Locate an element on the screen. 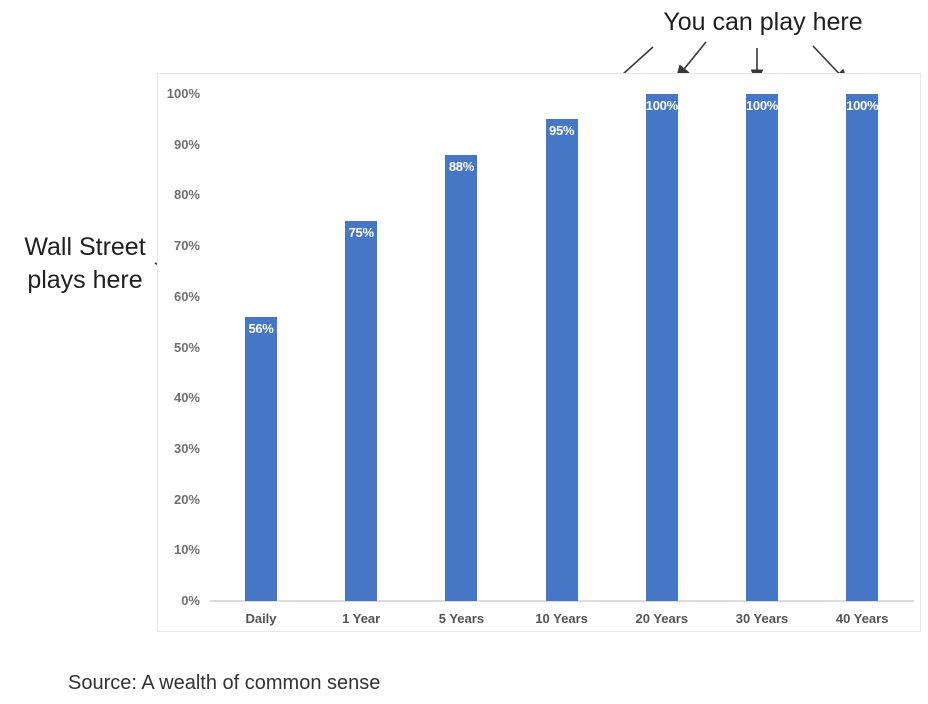  bar-daily: 56% is located at coordinates (261, 459).